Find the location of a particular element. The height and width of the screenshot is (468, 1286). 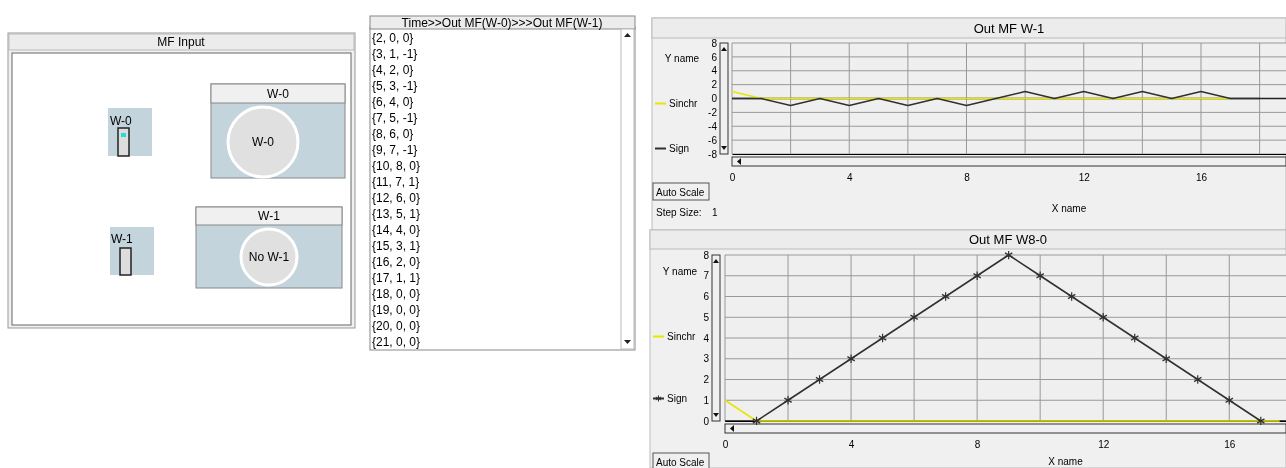

text: {7, 5, -1} is located at coordinates (395, 118).